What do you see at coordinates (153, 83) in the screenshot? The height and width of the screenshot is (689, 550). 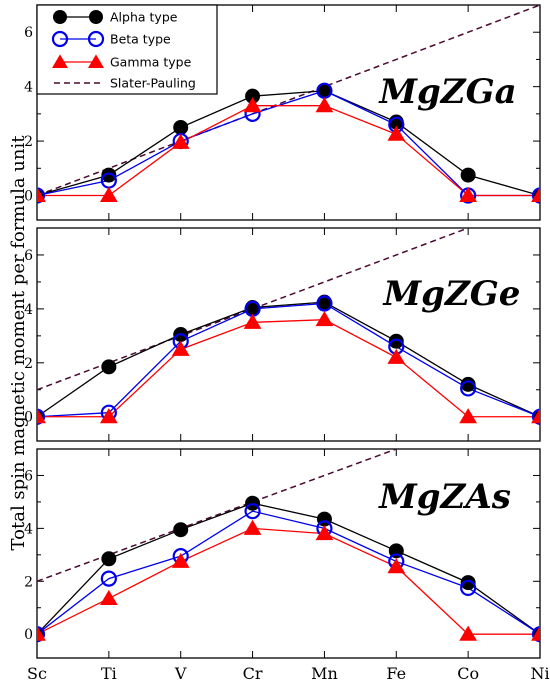 I see `legend-label: Slater-Pauling` at bounding box center [153, 83].